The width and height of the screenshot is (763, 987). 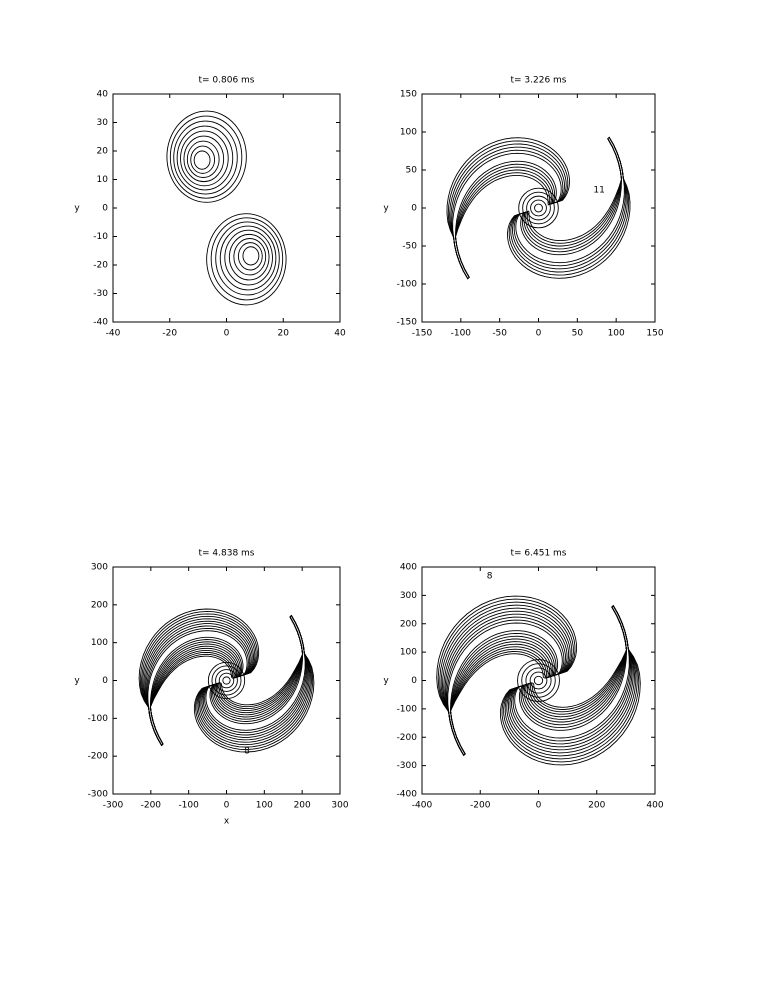 What do you see at coordinates (100, 266) in the screenshot?
I see `y-tick-label: -20` at bounding box center [100, 266].